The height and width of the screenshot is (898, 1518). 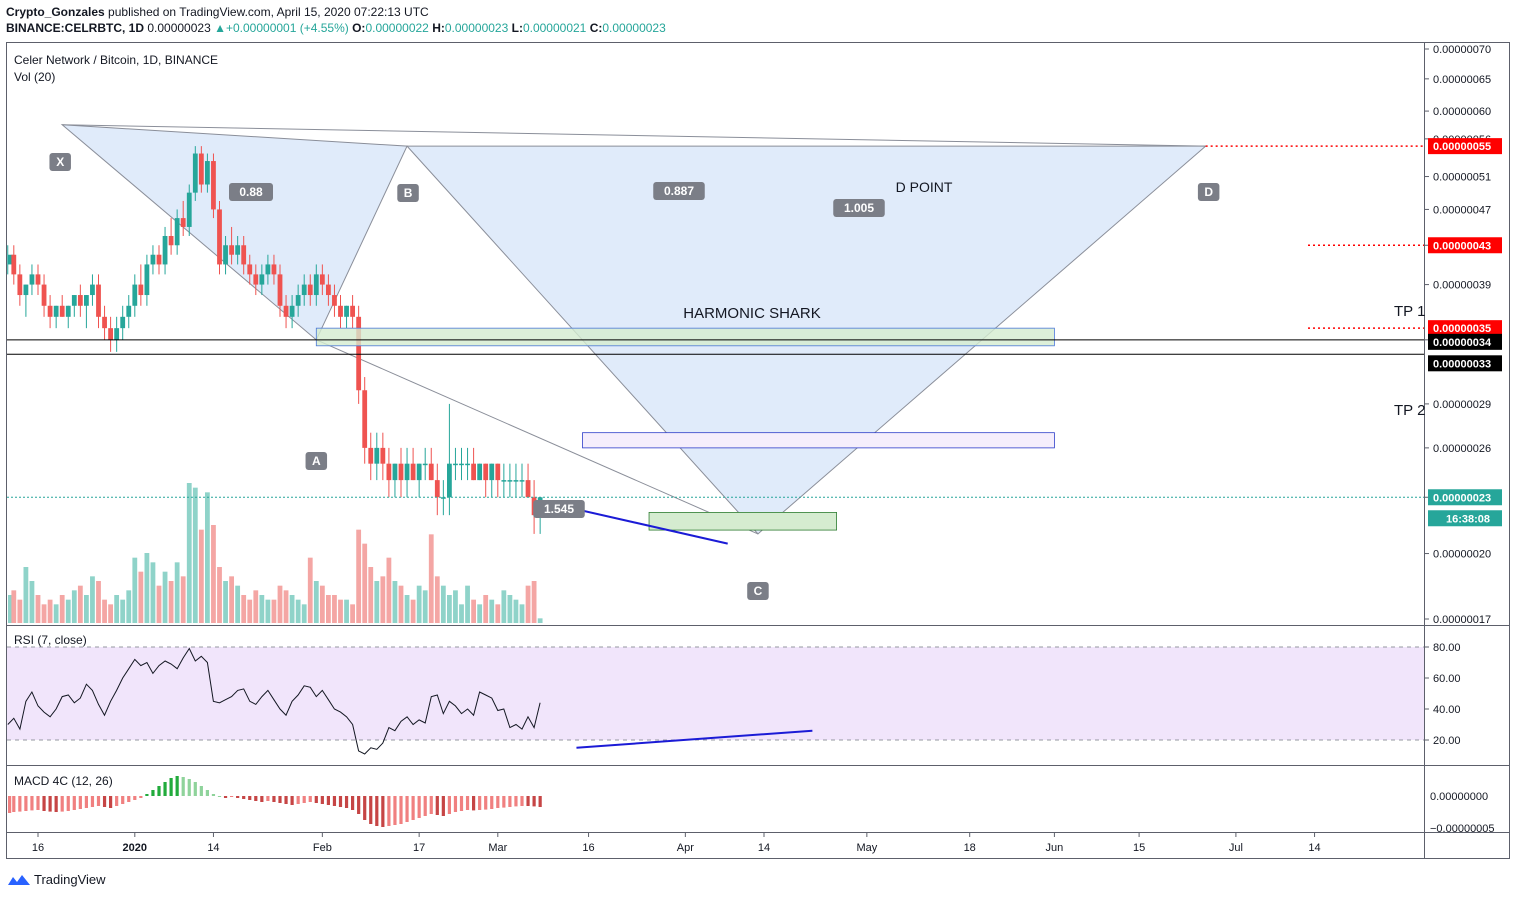 What do you see at coordinates (19, 879) in the screenshot?
I see `tradingview-logo-icon` at bounding box center [19, 879].